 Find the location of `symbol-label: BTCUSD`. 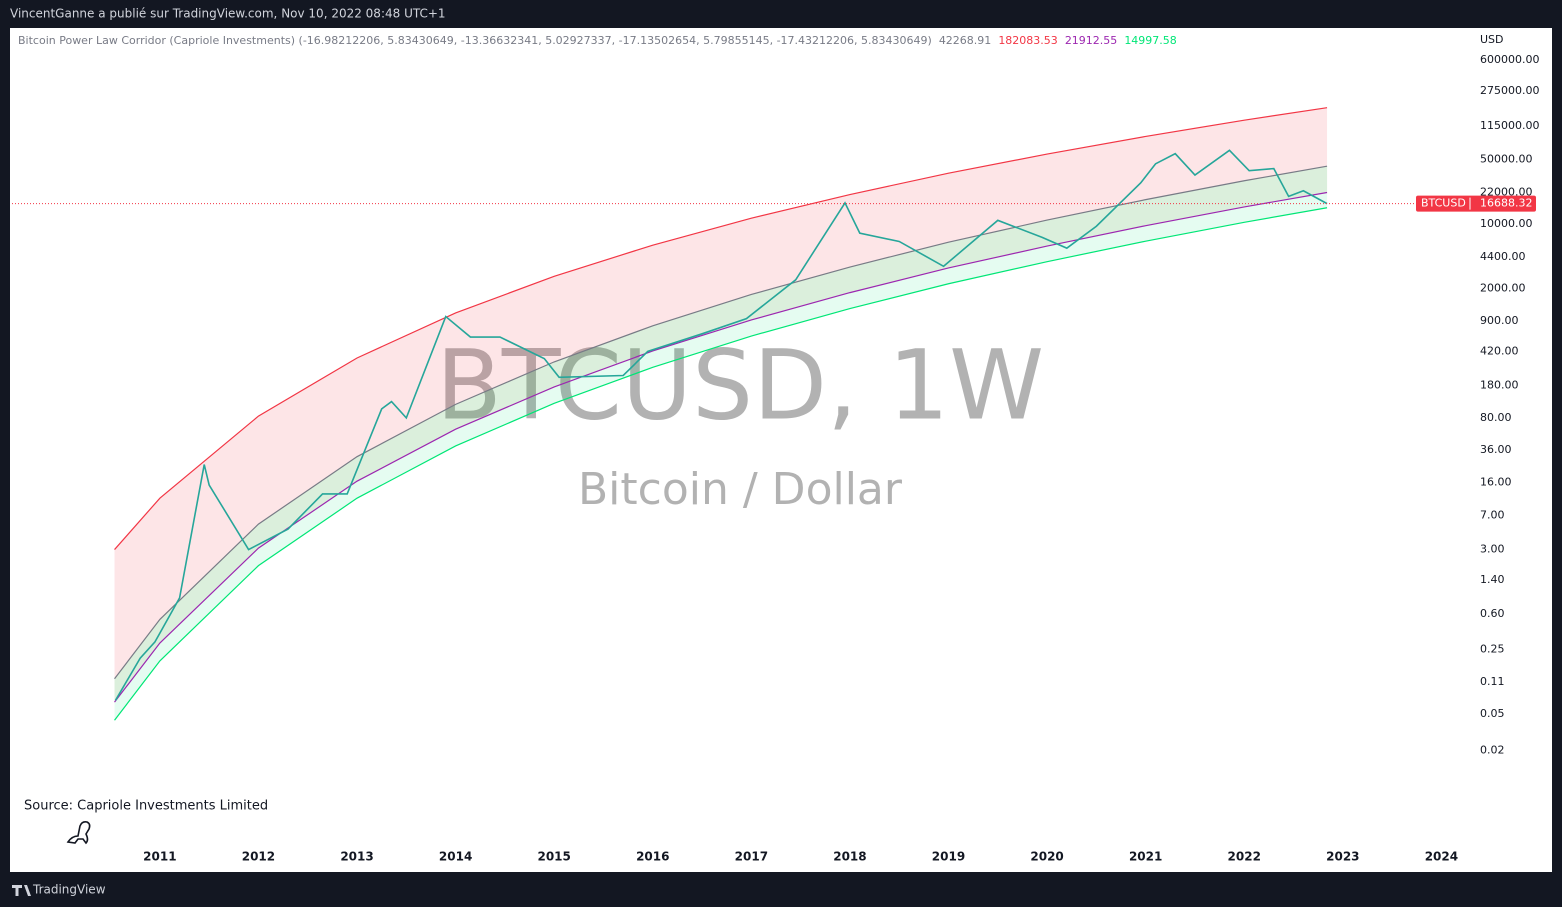

symbol-label: BTCUSD is located at coordinates (1443, 203).